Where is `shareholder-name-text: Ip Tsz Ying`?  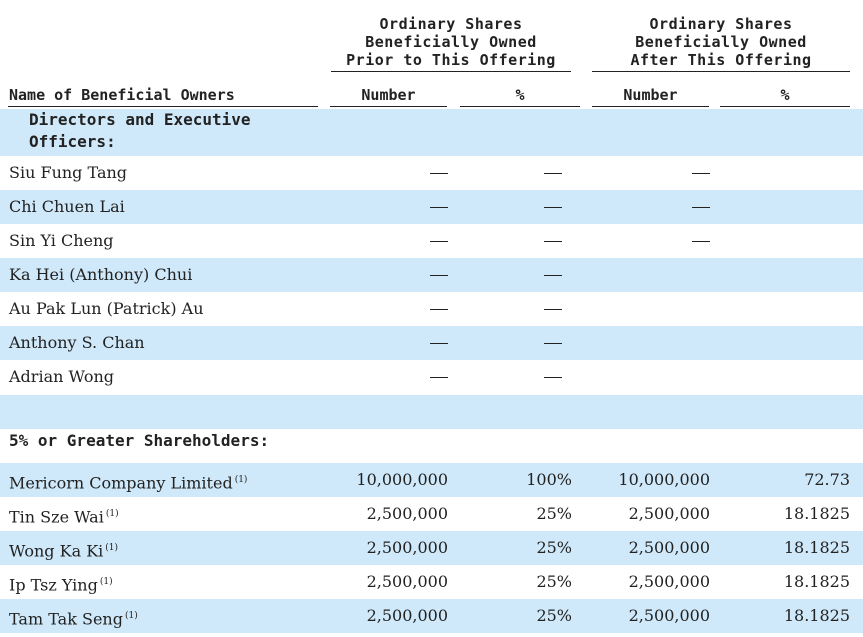 shareholder-name-text: Ip Tsz Ying is located at coordinates (53, 585).